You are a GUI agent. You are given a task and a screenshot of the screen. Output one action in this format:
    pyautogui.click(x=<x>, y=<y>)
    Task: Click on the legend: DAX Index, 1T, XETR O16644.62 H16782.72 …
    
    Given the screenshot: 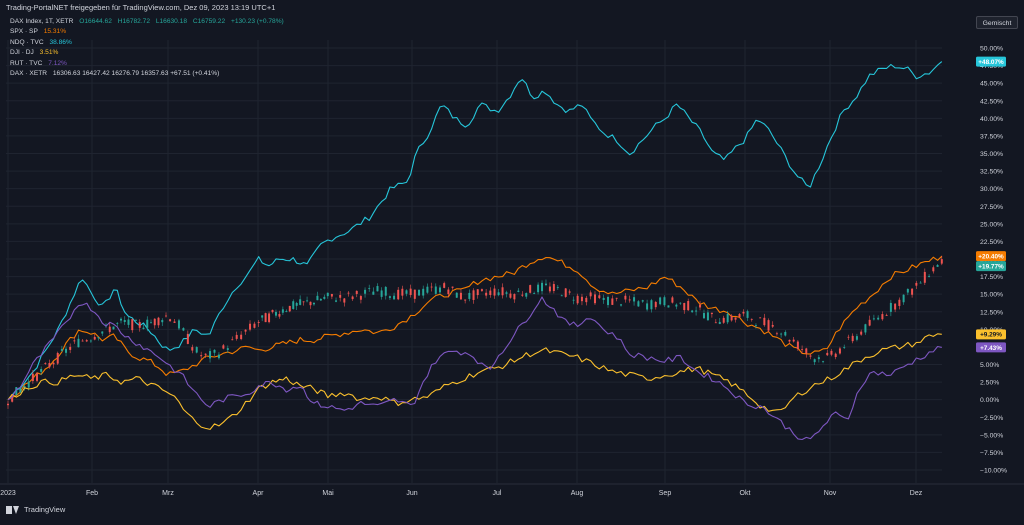 What is the action you would take?
    pyautogui.click(x=149, y=48)
    